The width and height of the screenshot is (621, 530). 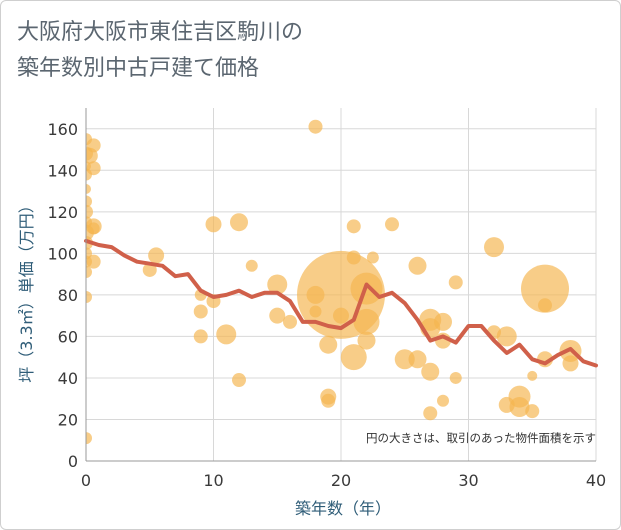 I want to click on y-tick-label: 140, so click(x=62, y=170).